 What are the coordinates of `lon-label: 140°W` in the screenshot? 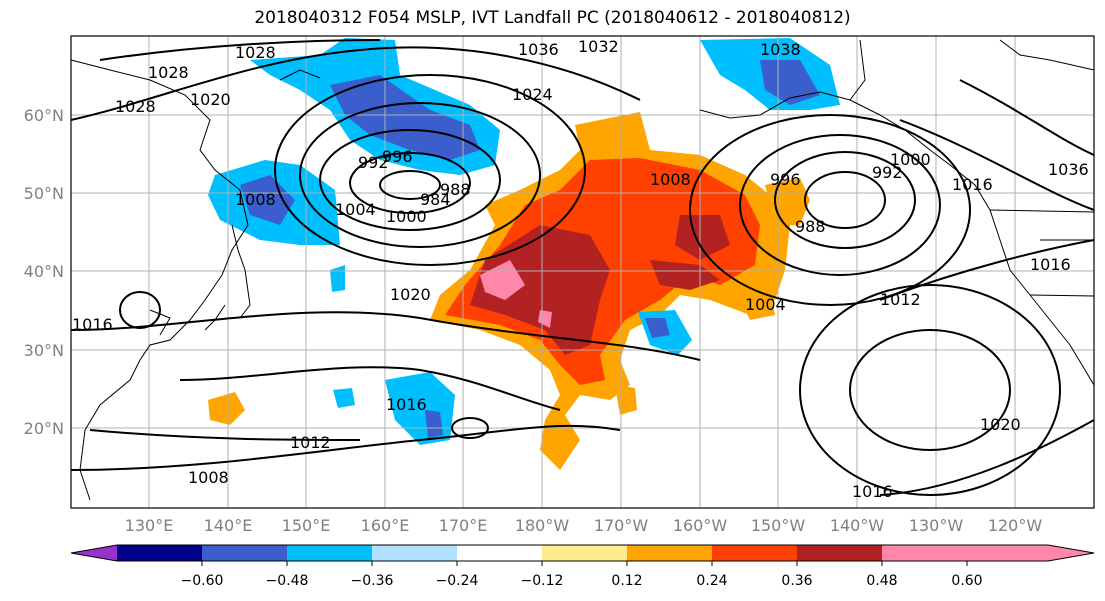 It's located at (857, 525).